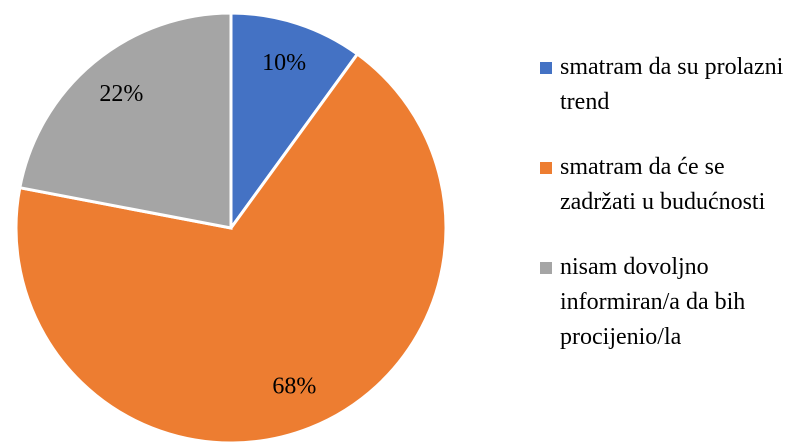  What do you see at coordinates (663, 184) in the screenshot?
I see `legend-label: smatram da će se zadržati u budućnosti` at bounding box center [663, 184].